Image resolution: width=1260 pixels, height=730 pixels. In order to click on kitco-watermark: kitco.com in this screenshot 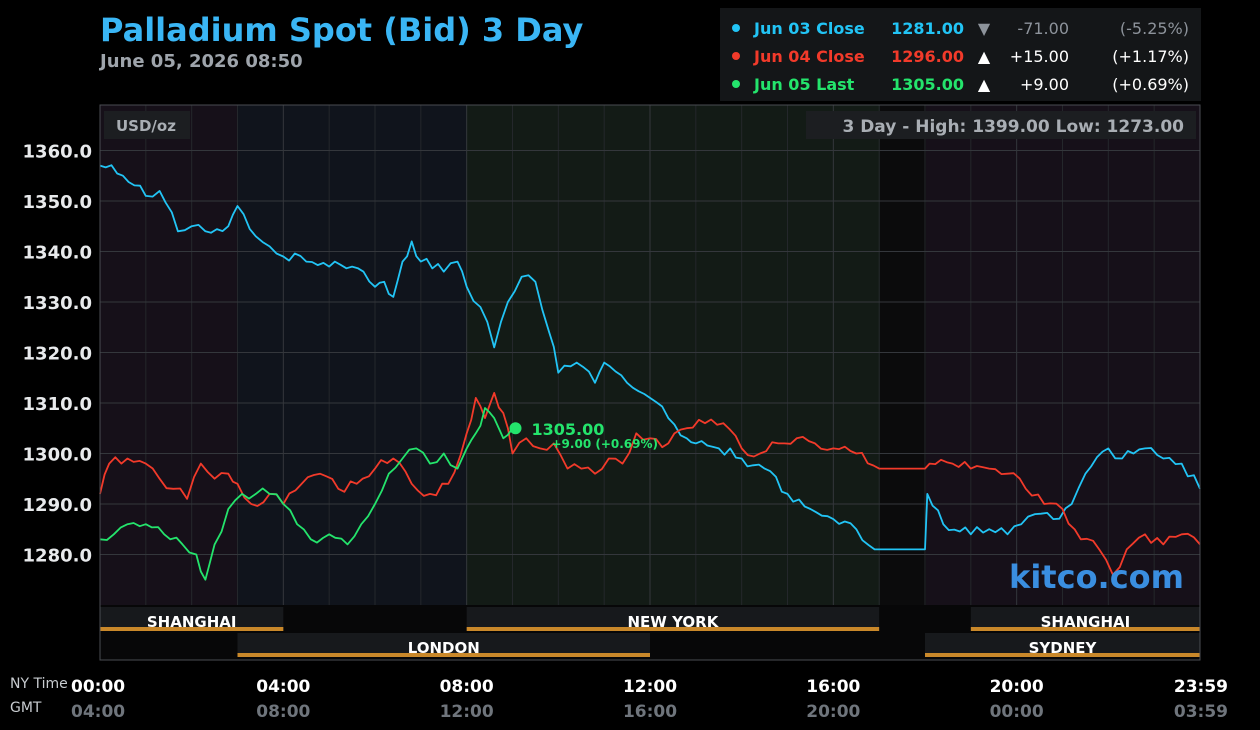, I will do `click(1096, 577)`.